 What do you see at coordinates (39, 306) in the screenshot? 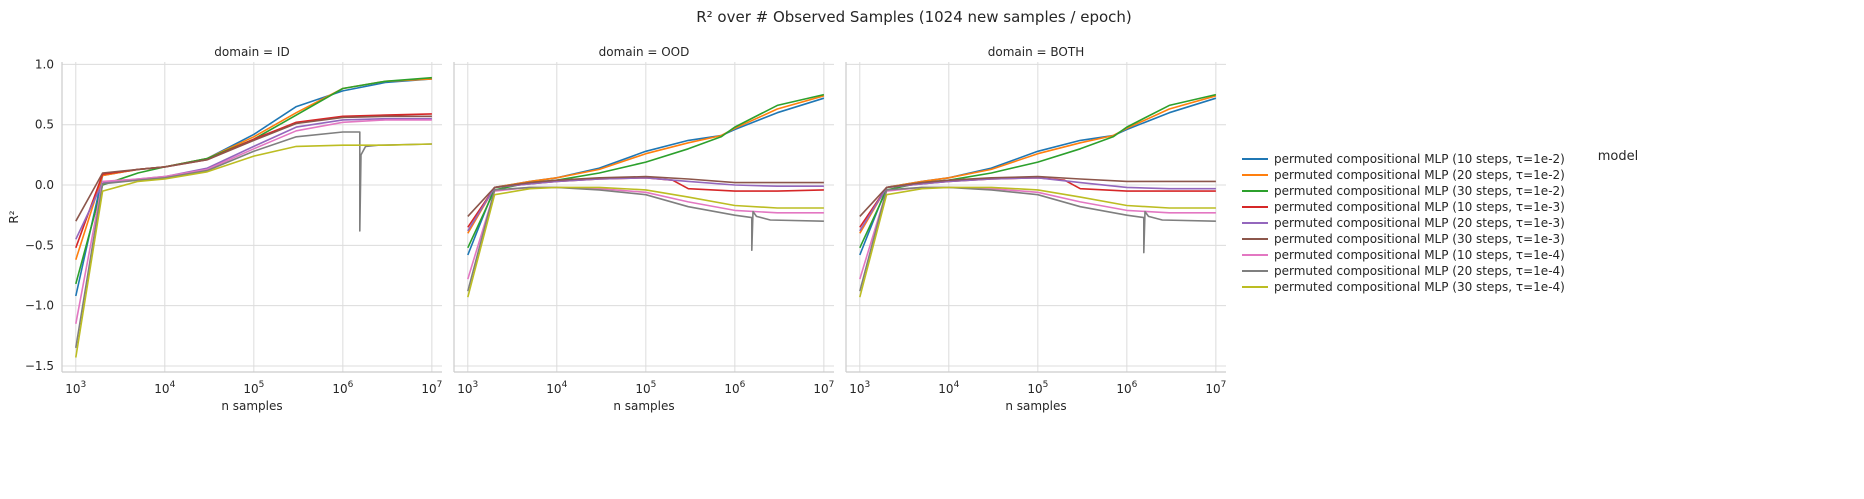
I see `y-tick-label: −1.0` at bounding box center [39, 306].